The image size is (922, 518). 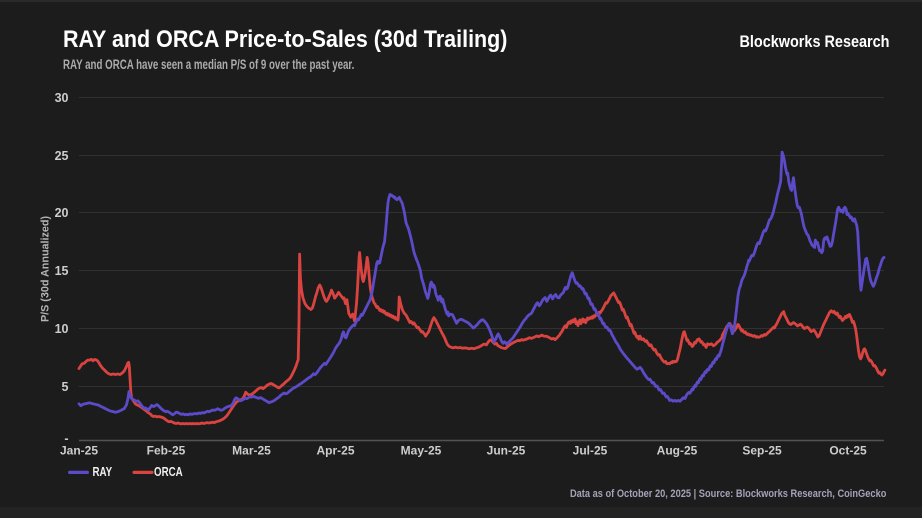 What do you see at coordinates (506, 451) in the screenshot?
I see `svg-text: Jun-25` at bounding box center [506, 451].